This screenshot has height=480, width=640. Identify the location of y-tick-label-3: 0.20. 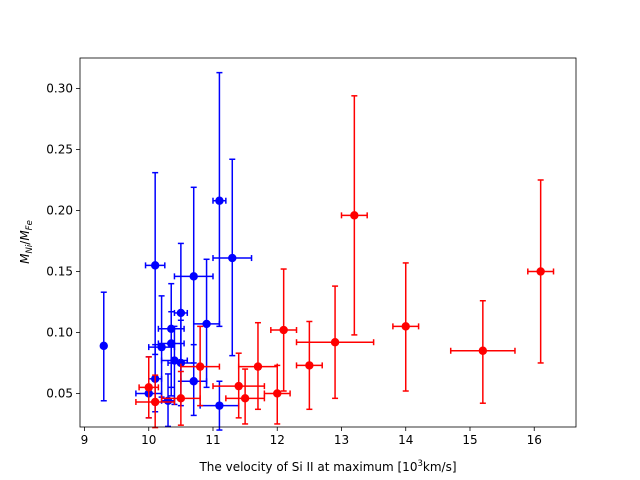
(59, 210).